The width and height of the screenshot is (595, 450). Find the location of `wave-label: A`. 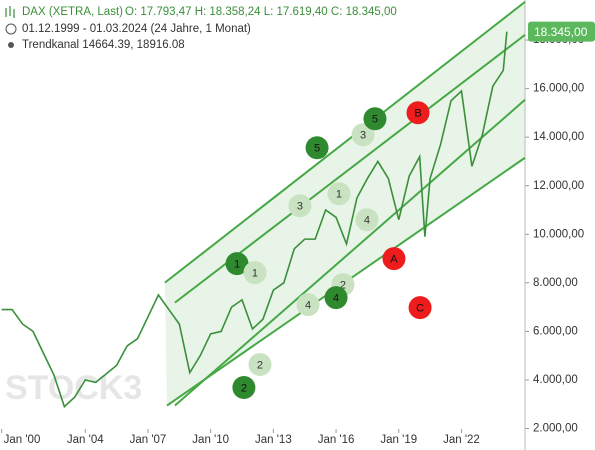

wave-label: A is located at coordinates (394, 260).